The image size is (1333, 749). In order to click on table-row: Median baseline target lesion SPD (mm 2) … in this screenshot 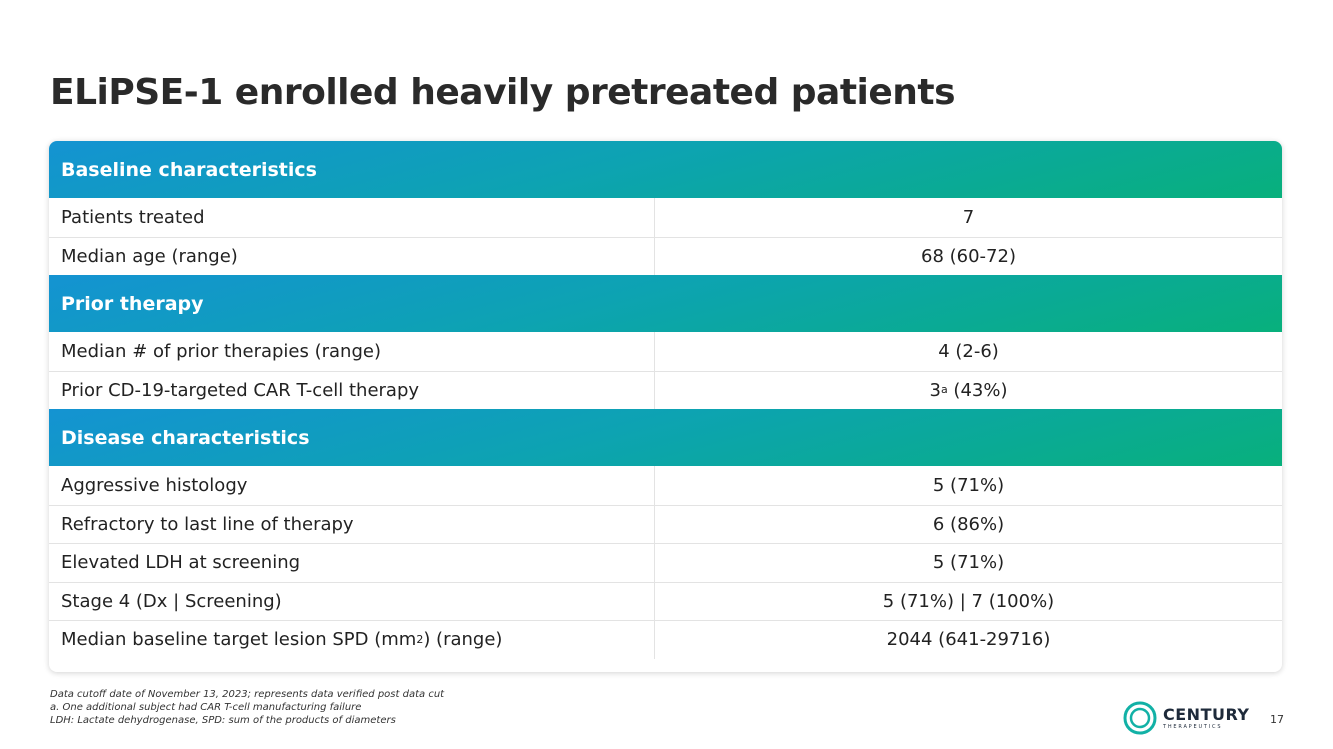, I will do `click(665, 639)`.